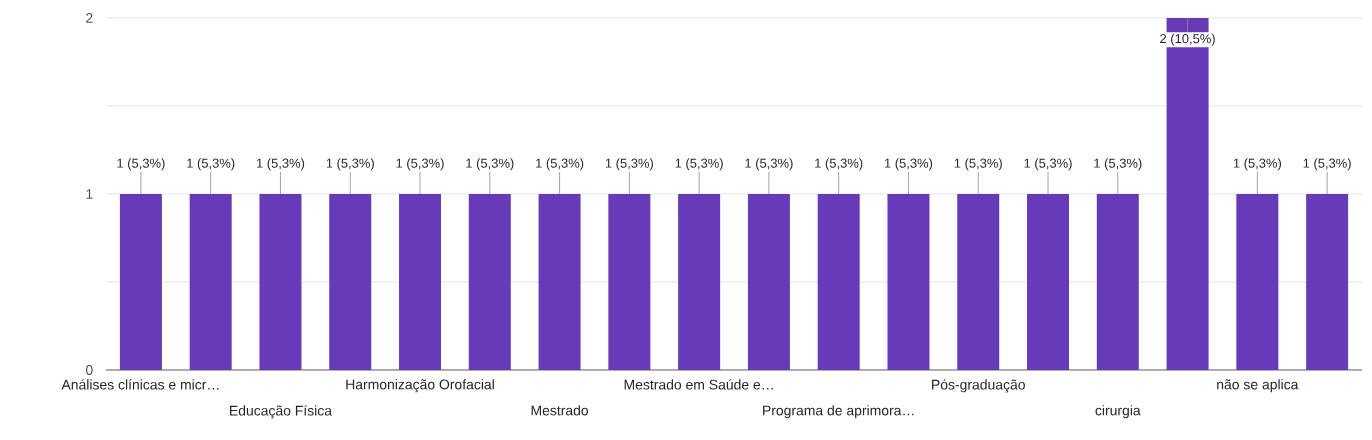 The image size is (1372, 440). I want to click on y-tick-label: 2, so click(89, 18).